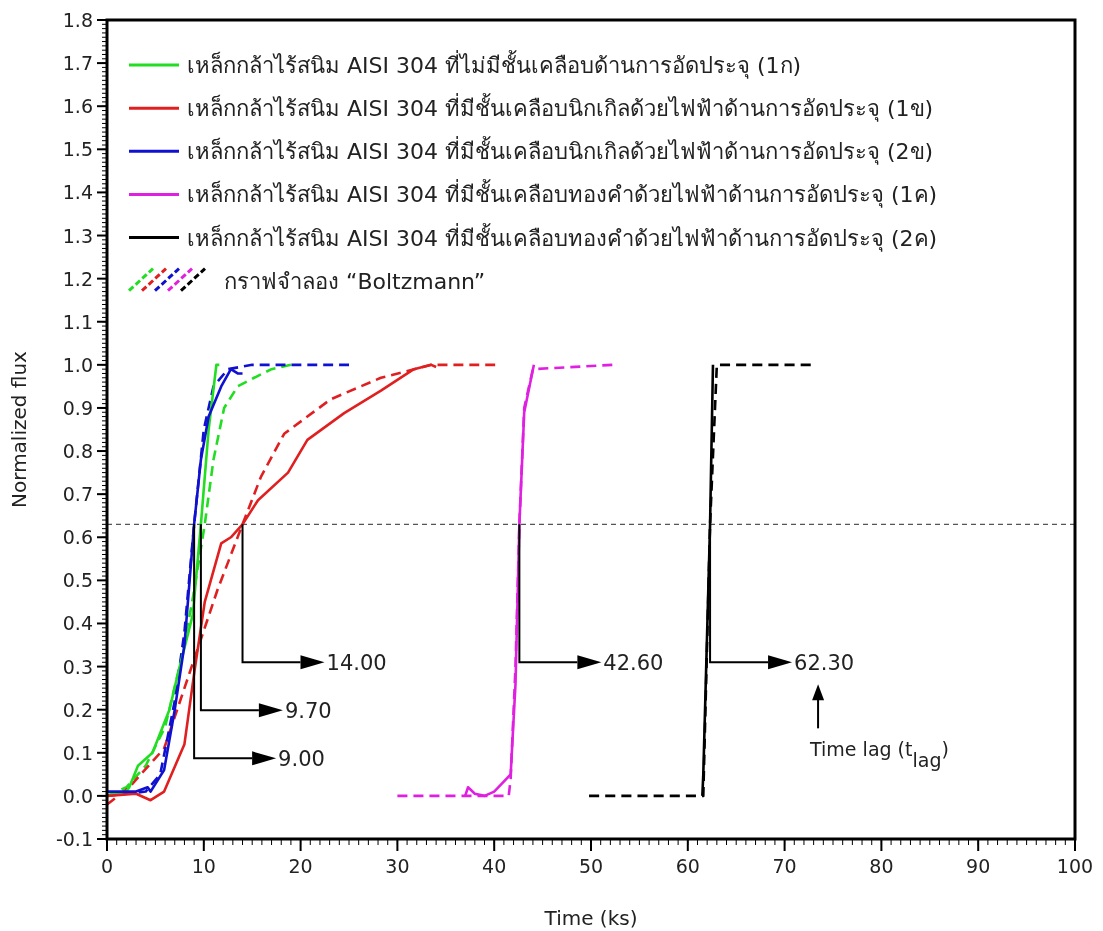 This screenshot has height=931, width=1103. Describe the element at coordinates (560, 108) in the screenshot. I see `legend-label: เหล็กกล้าไร้สนิม AISI 304 ที่มีชั้นเคลือบนิกเกิลด้วยไฟฟ้าด้านการอัดประจุ (1ข)` at that location.